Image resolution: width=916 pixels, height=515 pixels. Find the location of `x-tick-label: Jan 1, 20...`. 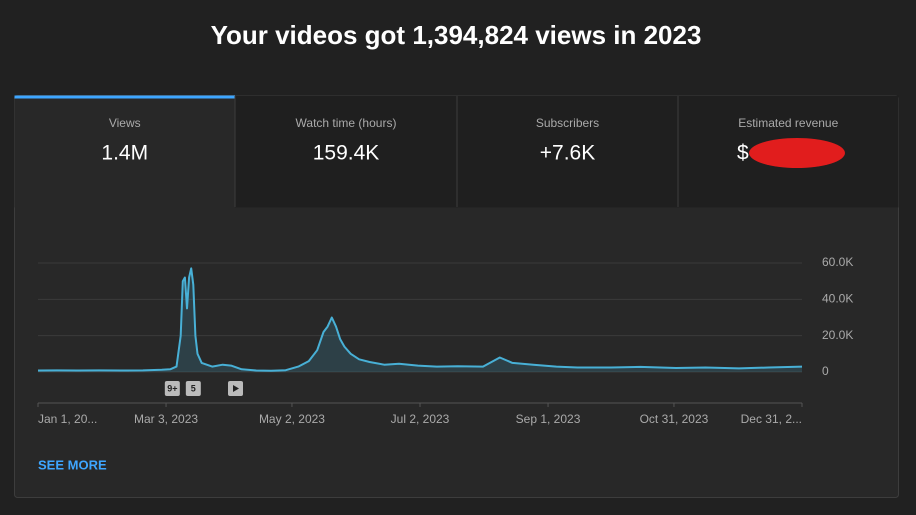

x-tick-label: Jan 1, 20... is located at coordinates (67, 419).